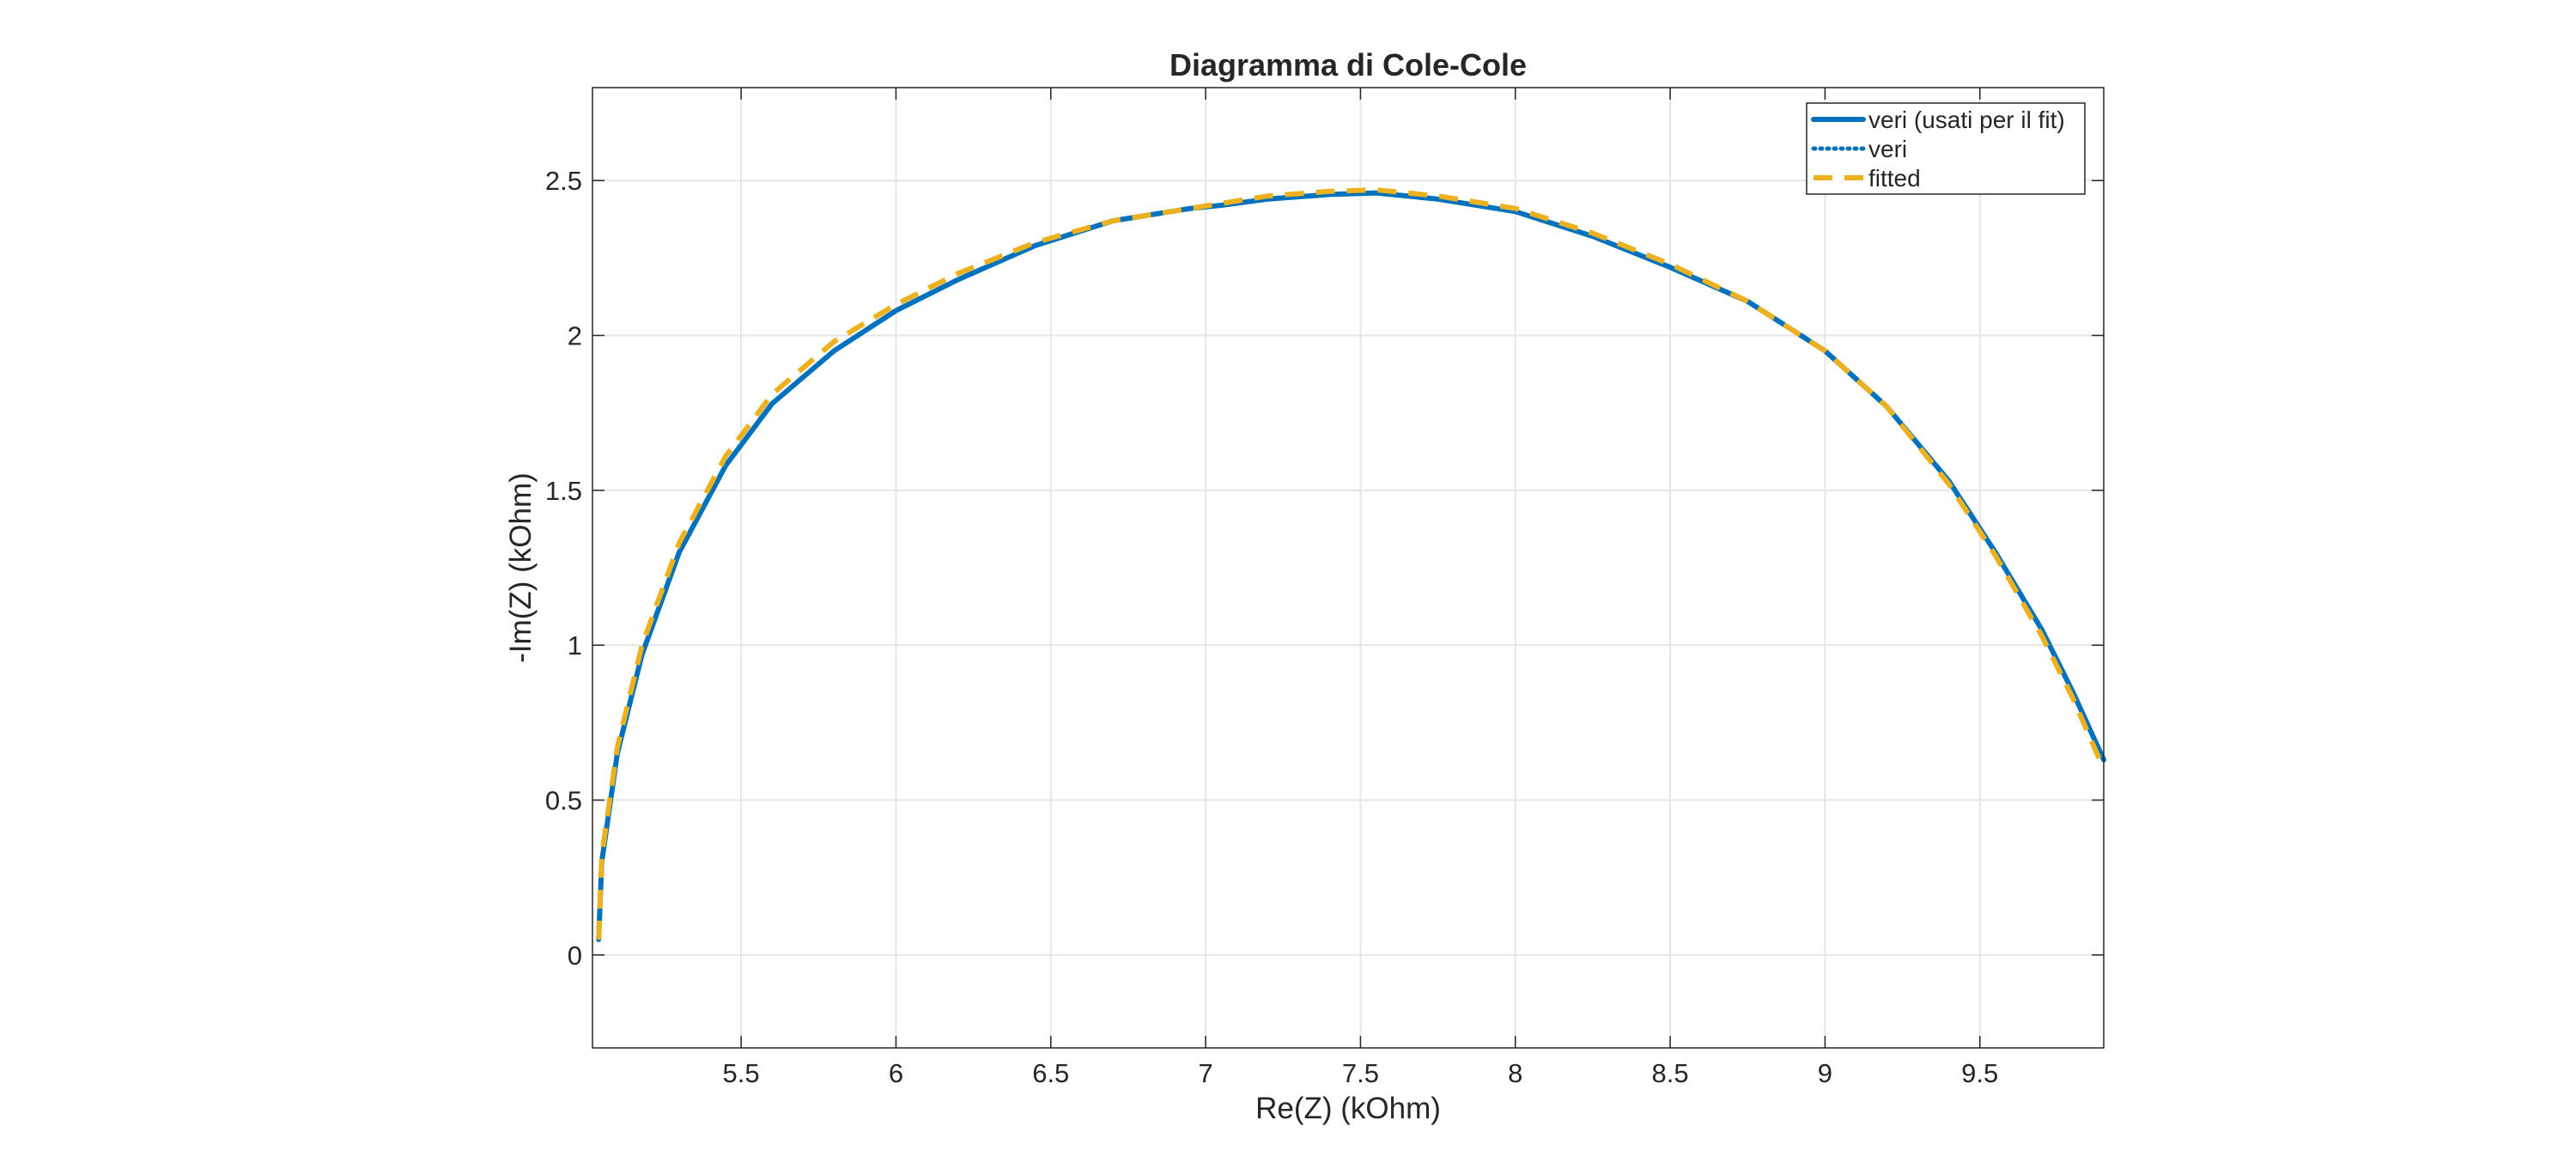 The width and height of the screenshot is (2576, 1163). I want to click on y-tick-label: 2, so click(575, 336).